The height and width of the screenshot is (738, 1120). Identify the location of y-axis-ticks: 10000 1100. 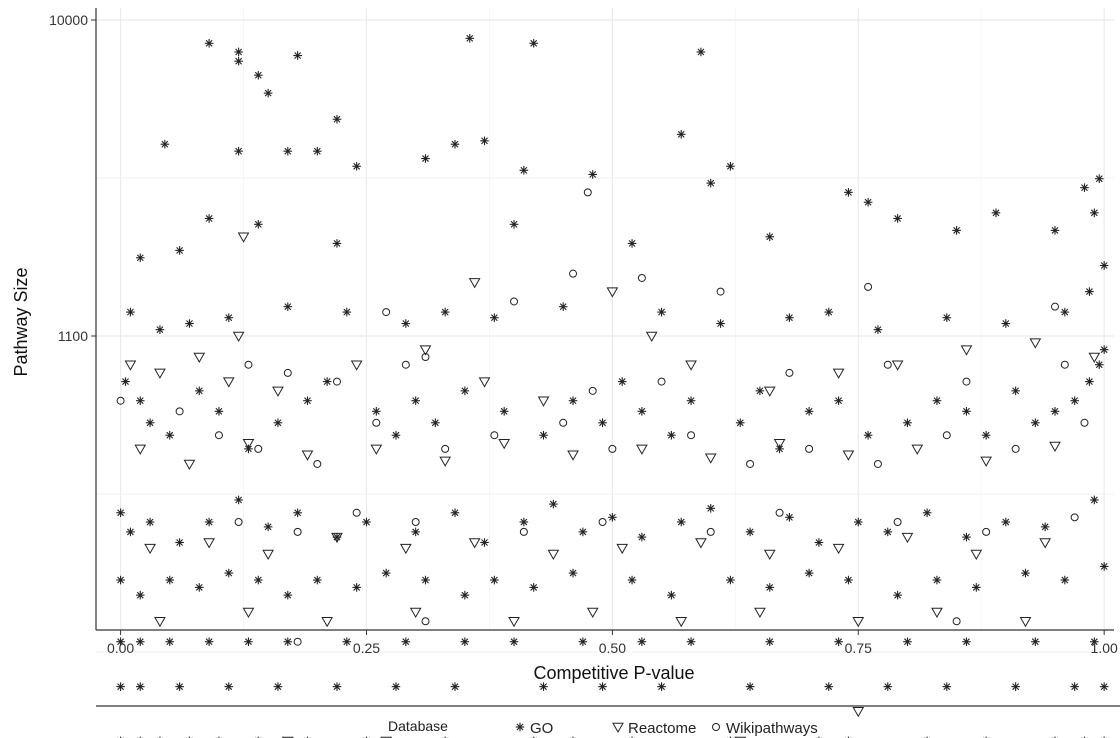
(72, 178).